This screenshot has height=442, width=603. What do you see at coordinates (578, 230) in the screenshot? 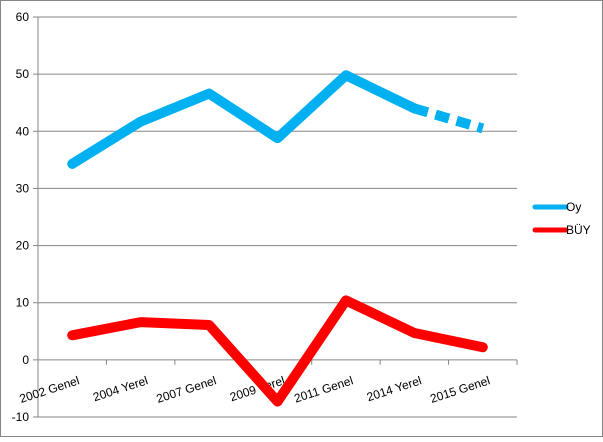
I see `legend-label-1: BÜY` at bounding box center [578, 230].